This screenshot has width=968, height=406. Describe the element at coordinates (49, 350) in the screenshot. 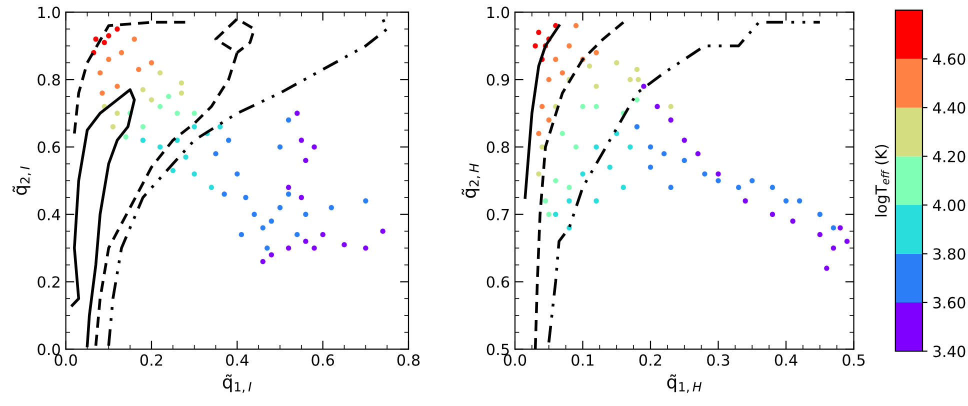

I see `y-tick-label: 0.0` at that location.